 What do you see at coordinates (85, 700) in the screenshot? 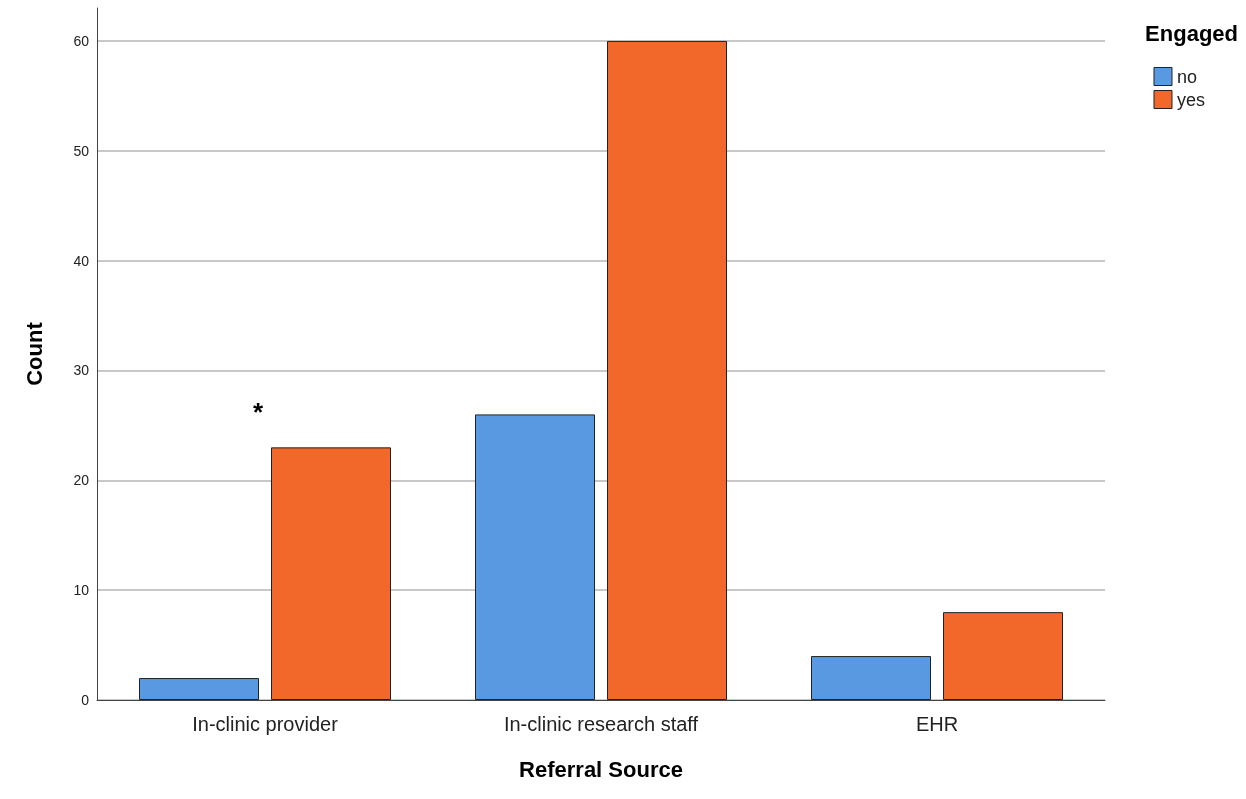
I see `y-tick-label: 0` at bounding box center [85, 700].